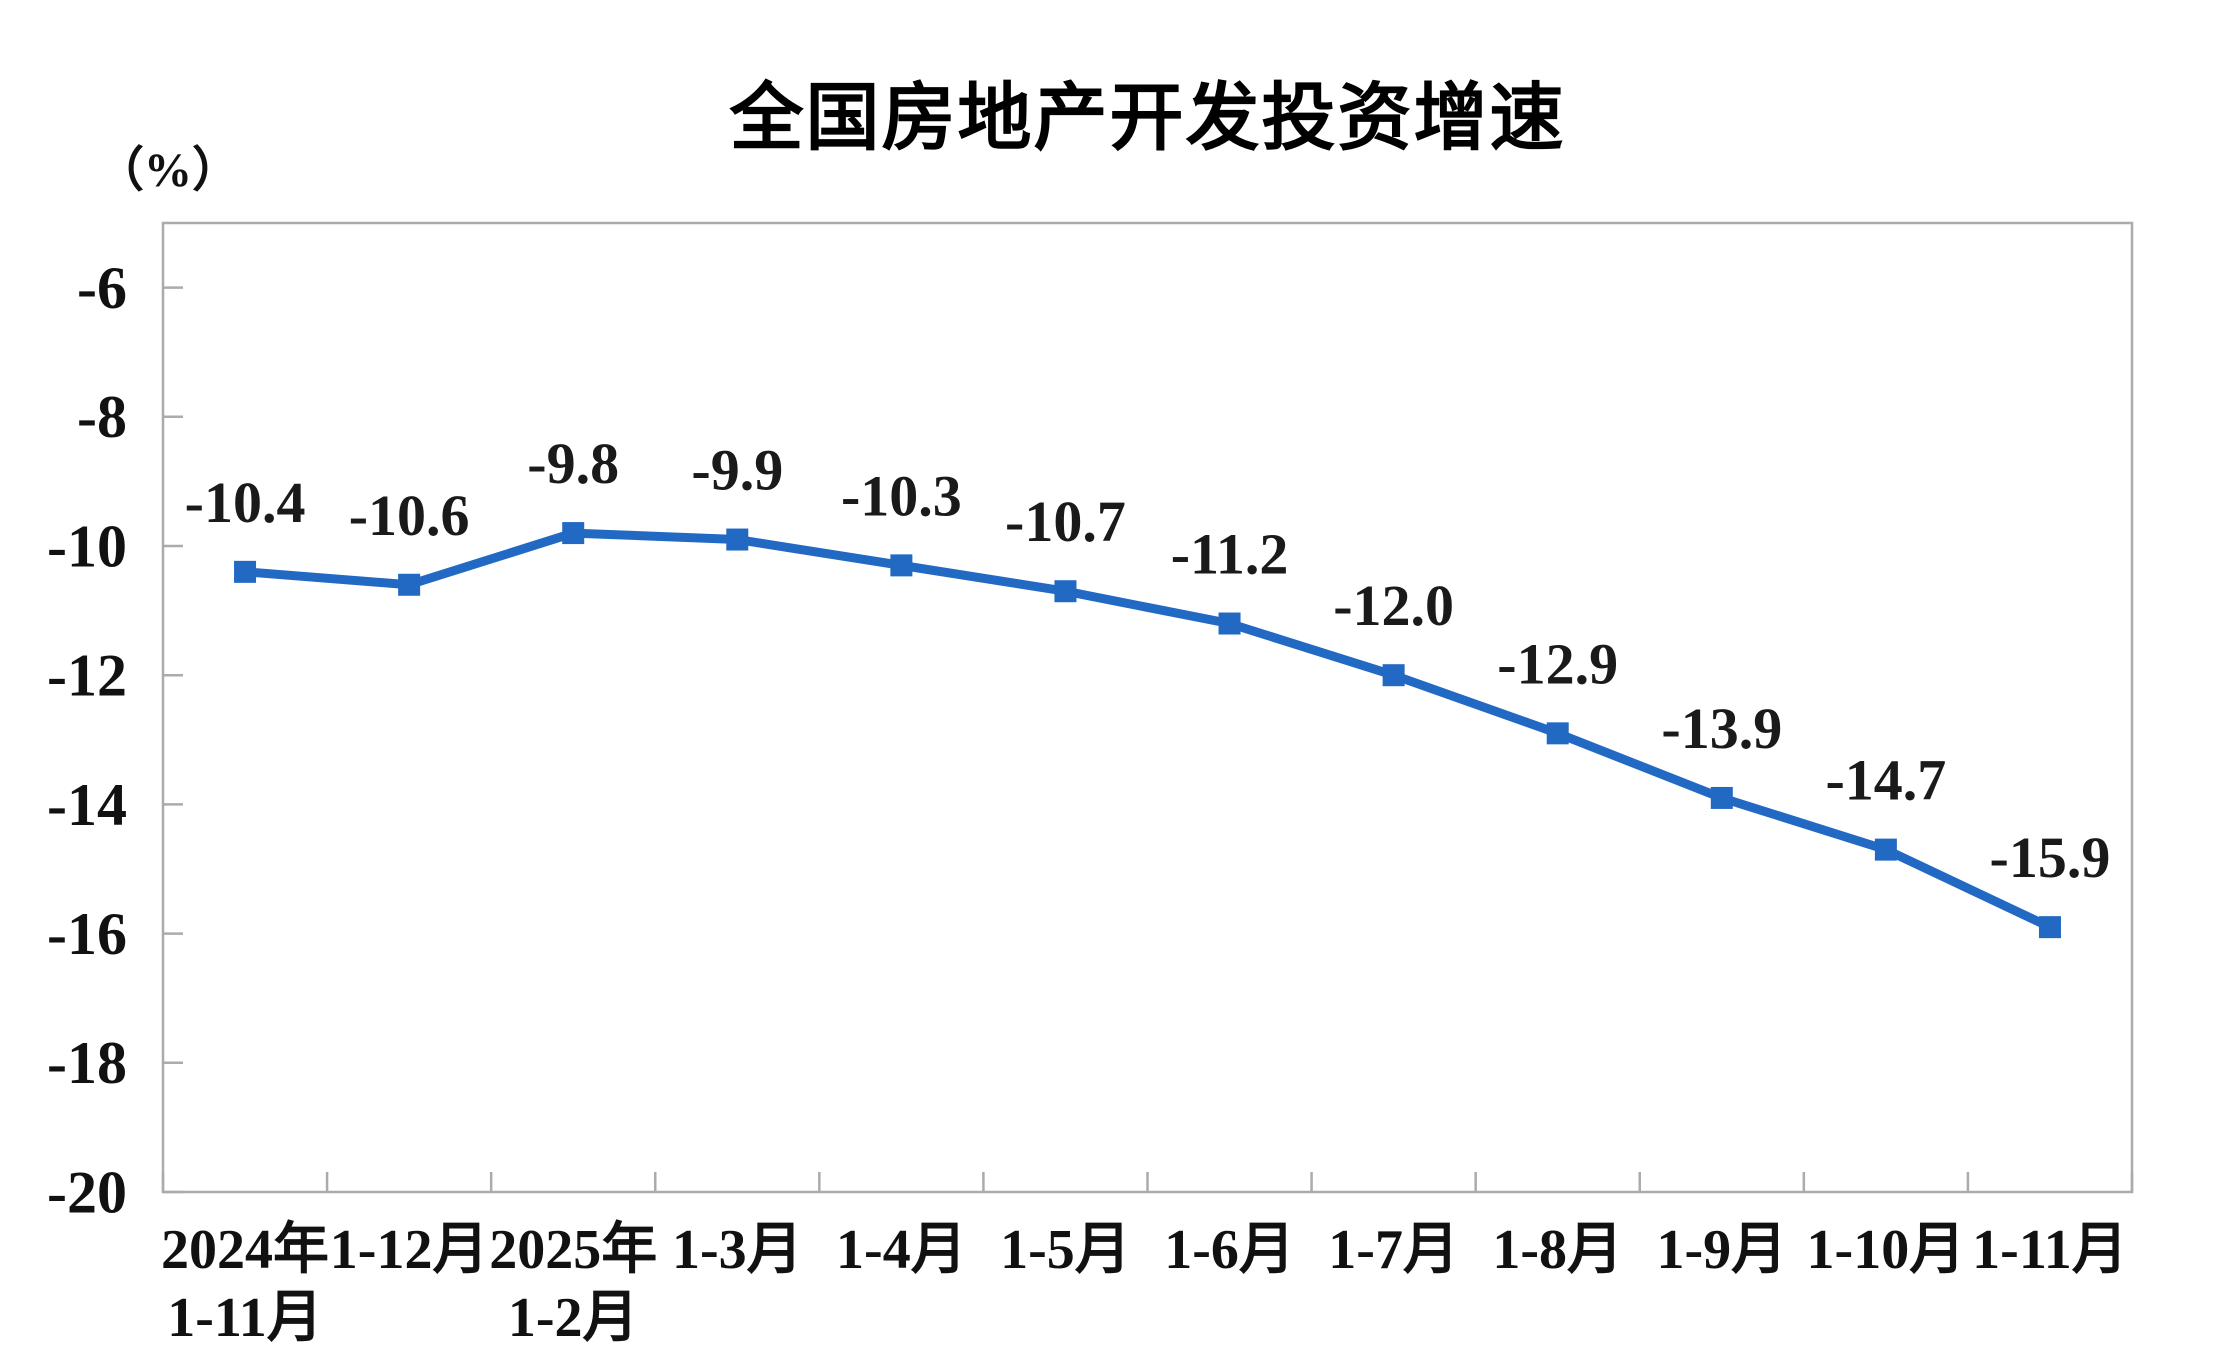  What do you see at coordinates (1229, 1250) in the screenshot?
I see `x-tick-label: 1-6月` at bounding box center [1229, 1250].